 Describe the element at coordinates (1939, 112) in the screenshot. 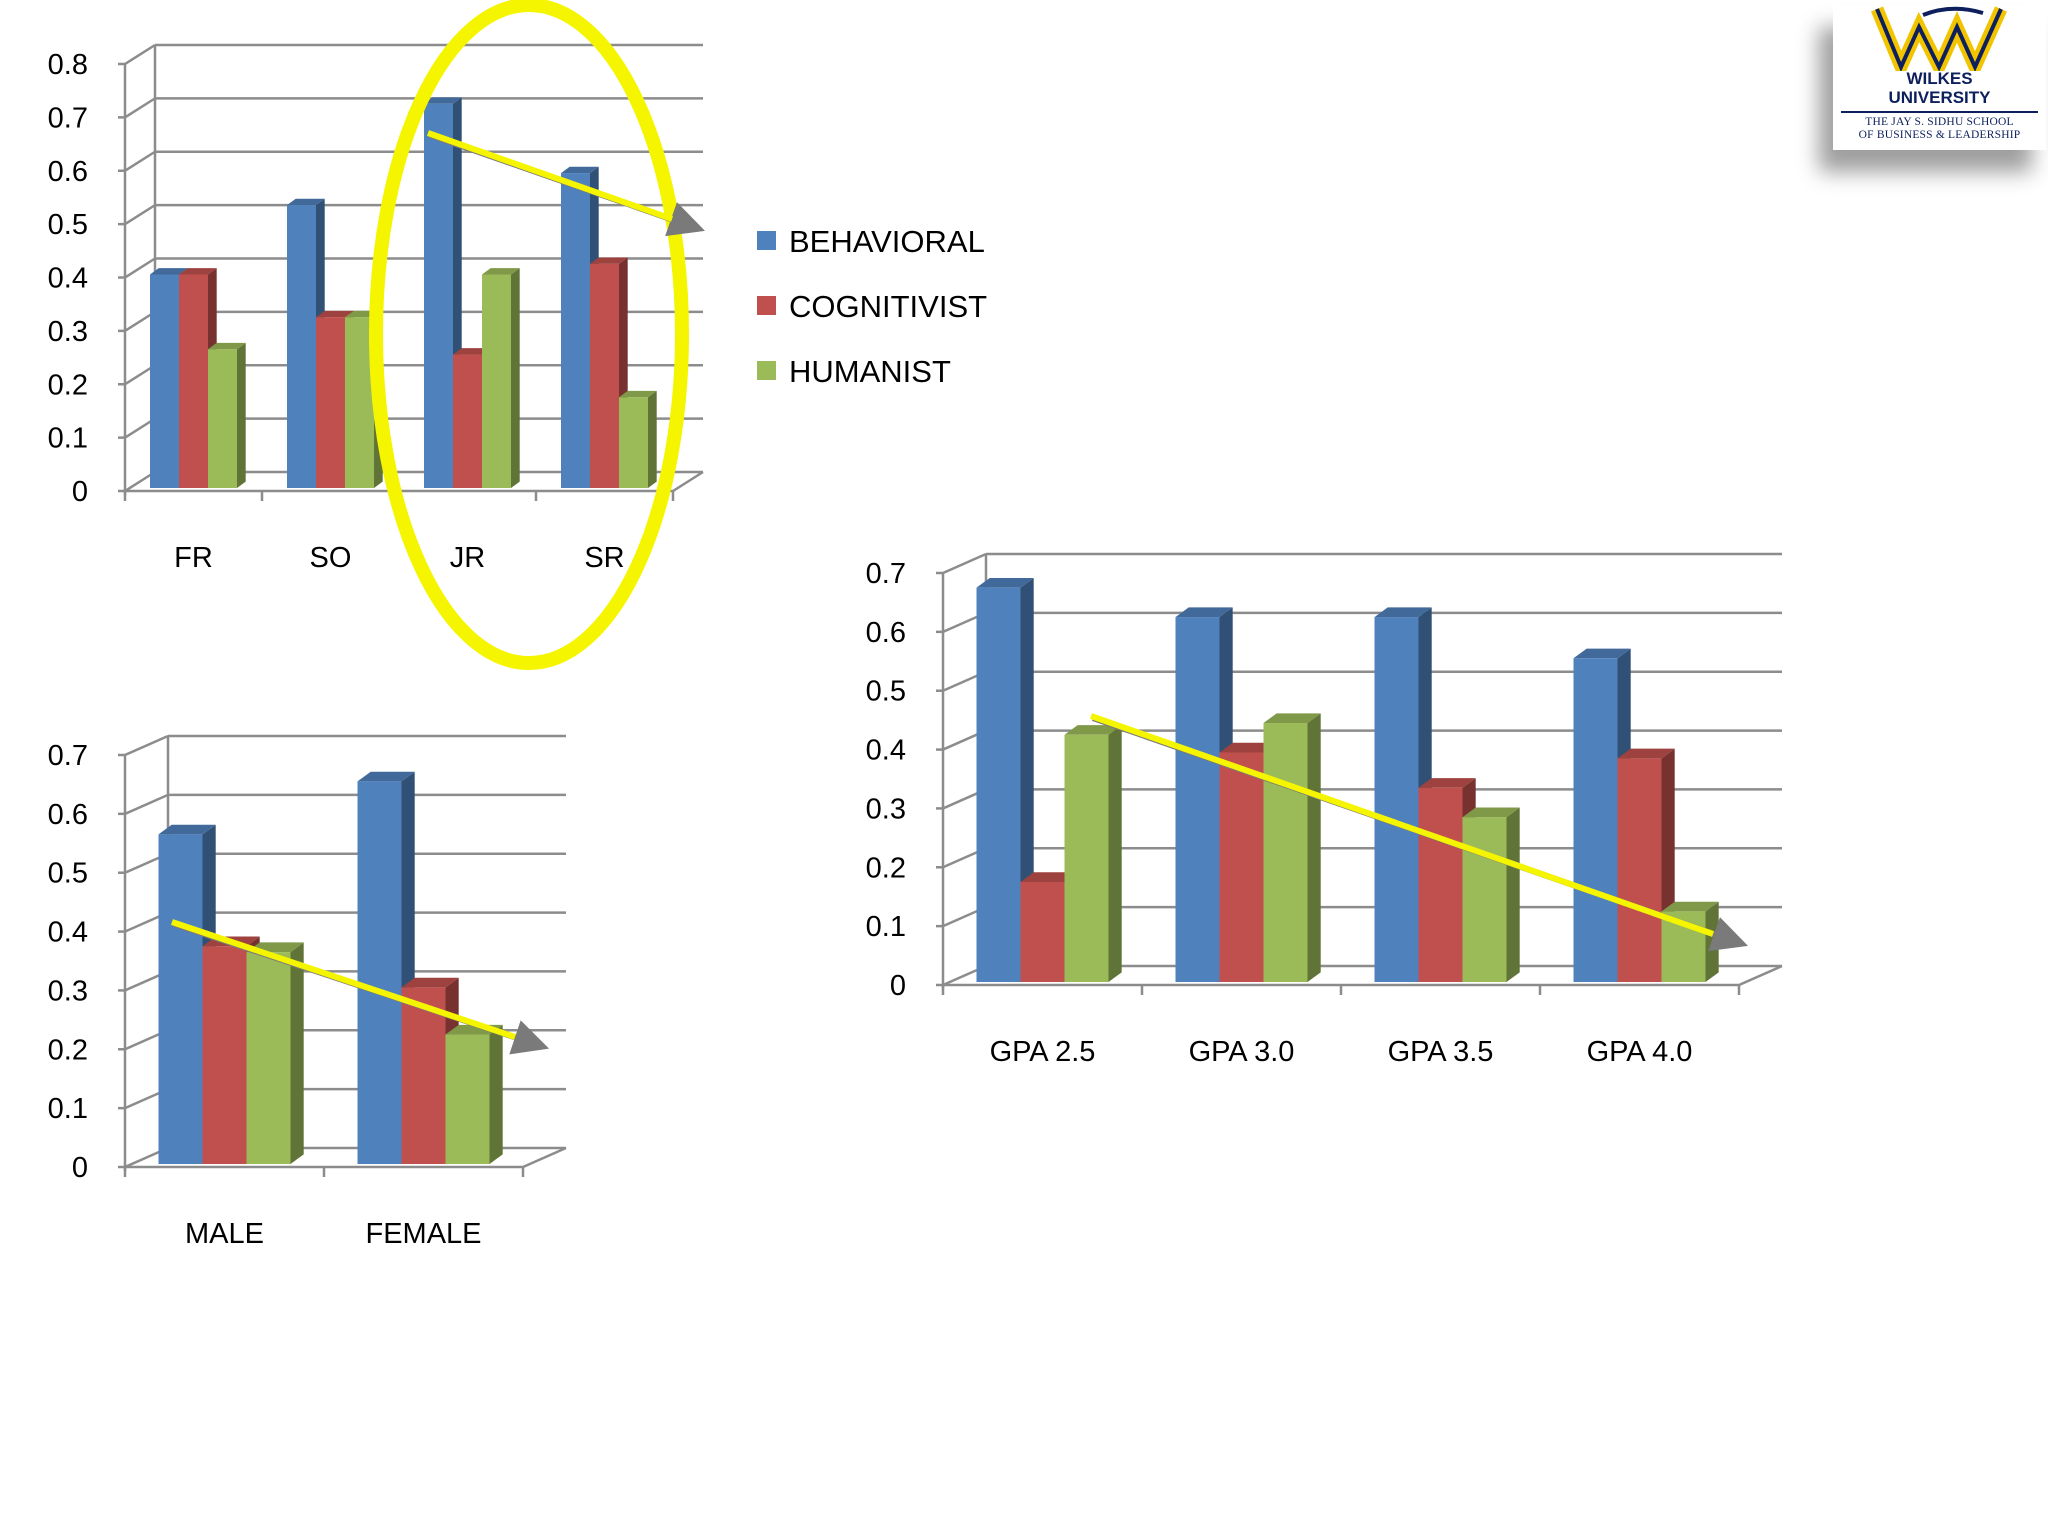

I see `logo-divider` at that location.